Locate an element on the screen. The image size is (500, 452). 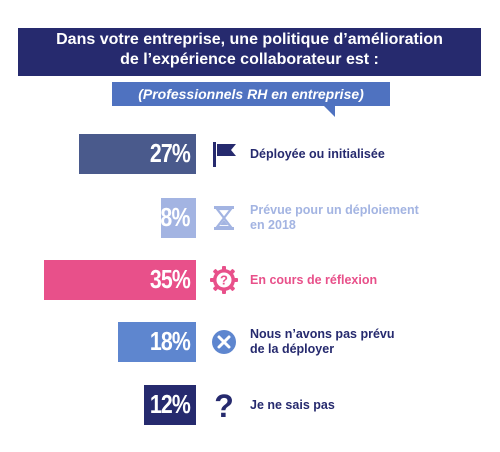
category-label-line: En cours de réflexion is located at coordinates (314, 279).